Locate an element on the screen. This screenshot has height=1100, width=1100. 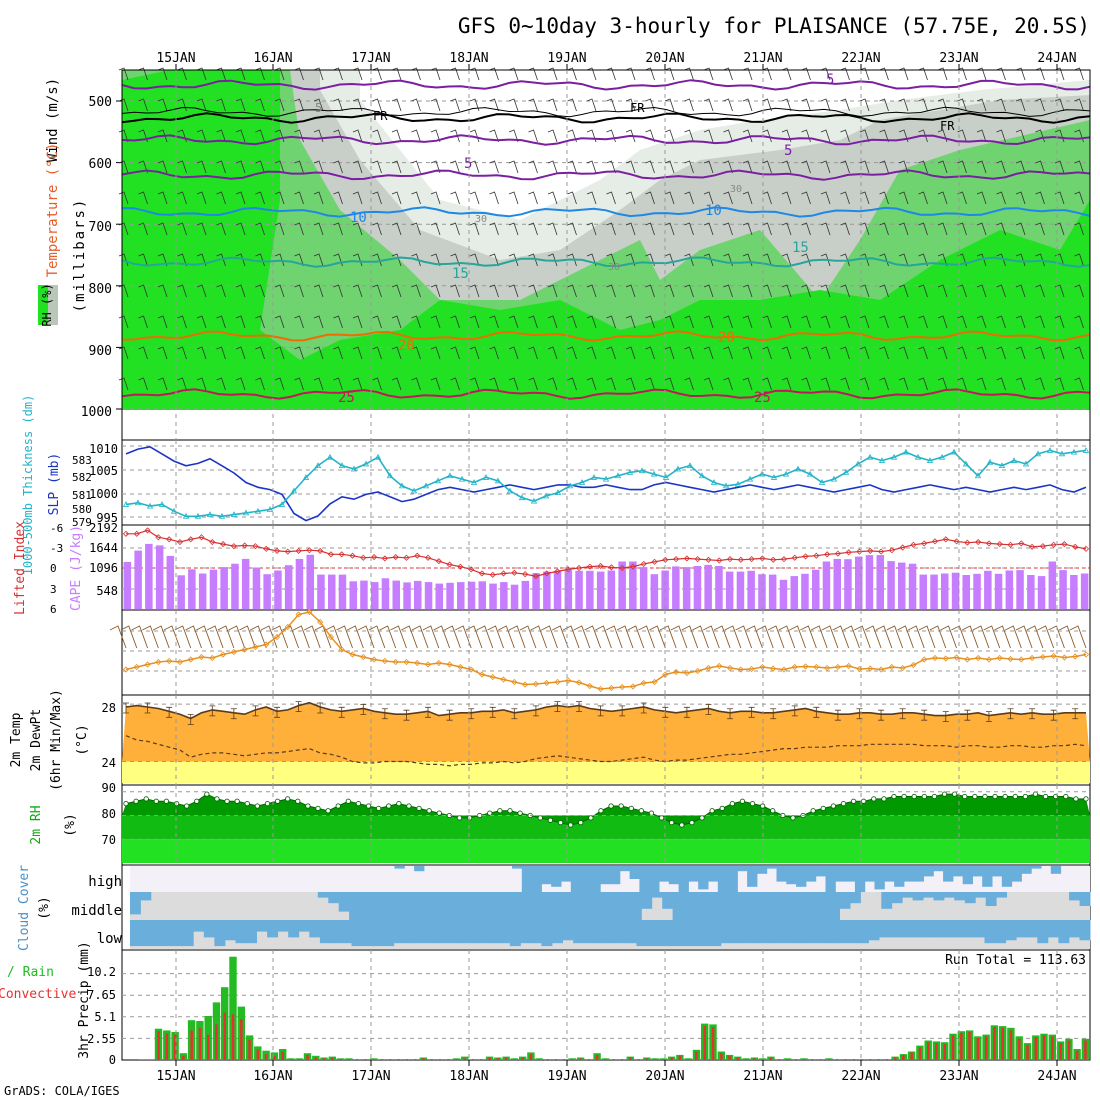
cloud-level-high: high is located at coordinates (105, 882).